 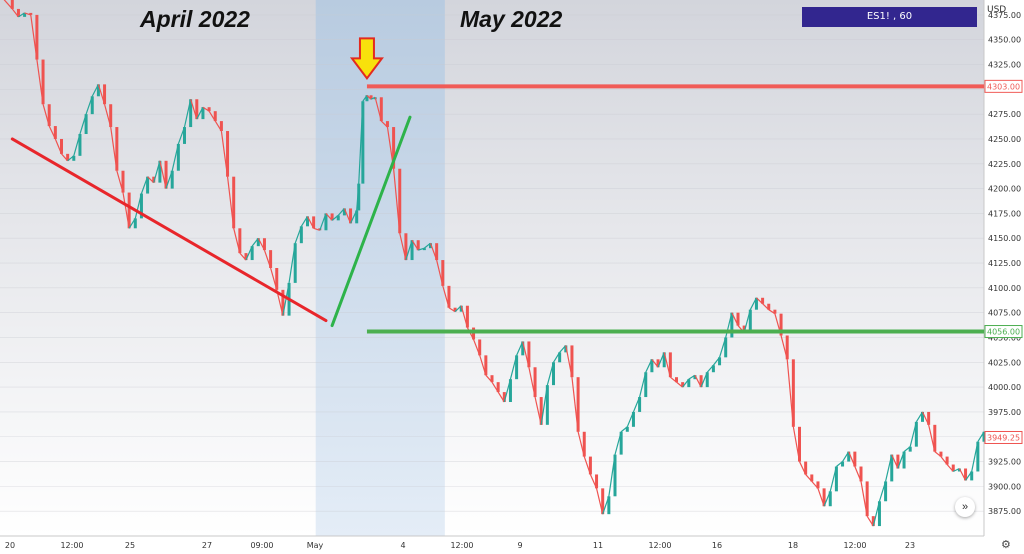 What do you see at coordinates (402, 545) in the screenshot?
I see `x-tick-label: 4` at bounding box center [402, 545].